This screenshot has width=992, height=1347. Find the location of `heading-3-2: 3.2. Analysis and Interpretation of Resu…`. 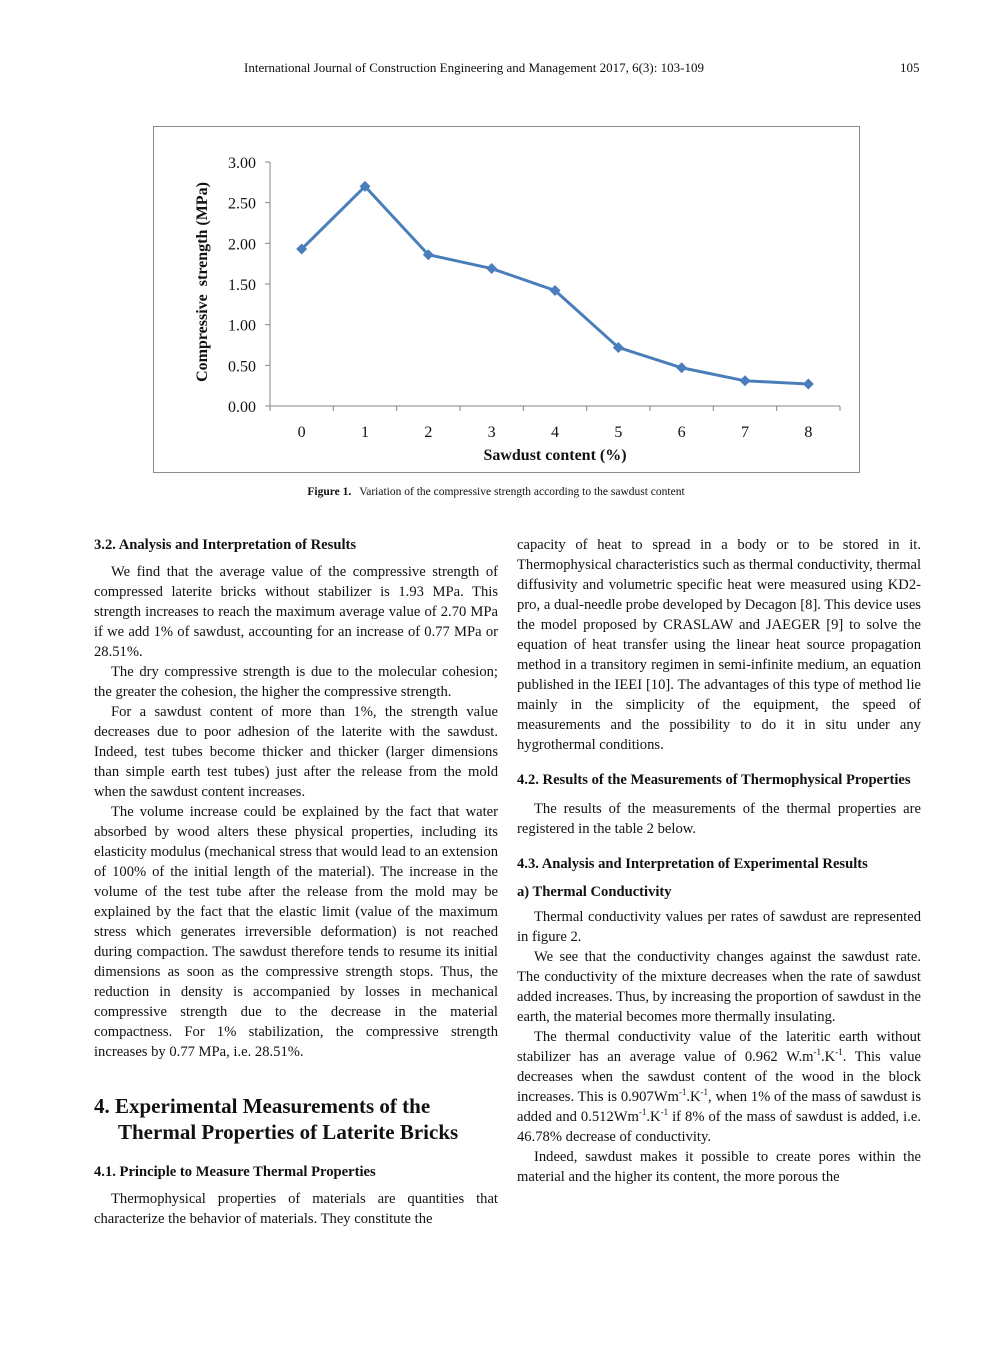

heading-3-2: 3.2. Analysis and Interpretation of Resu… is located at coordinates (225, 545).